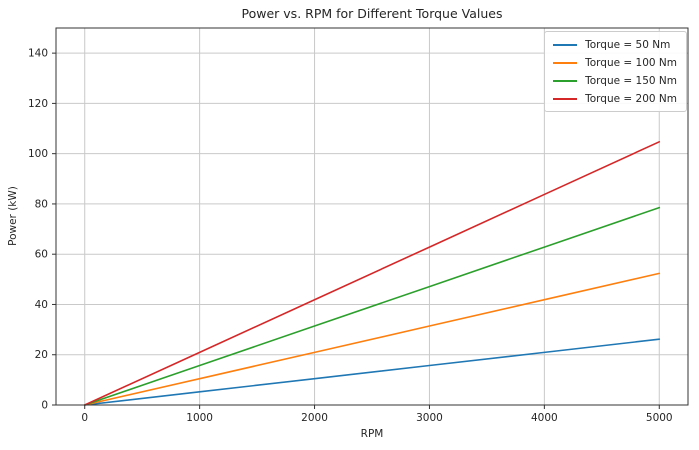  I want to click on x-tick-label: 0, so click(84, 418).